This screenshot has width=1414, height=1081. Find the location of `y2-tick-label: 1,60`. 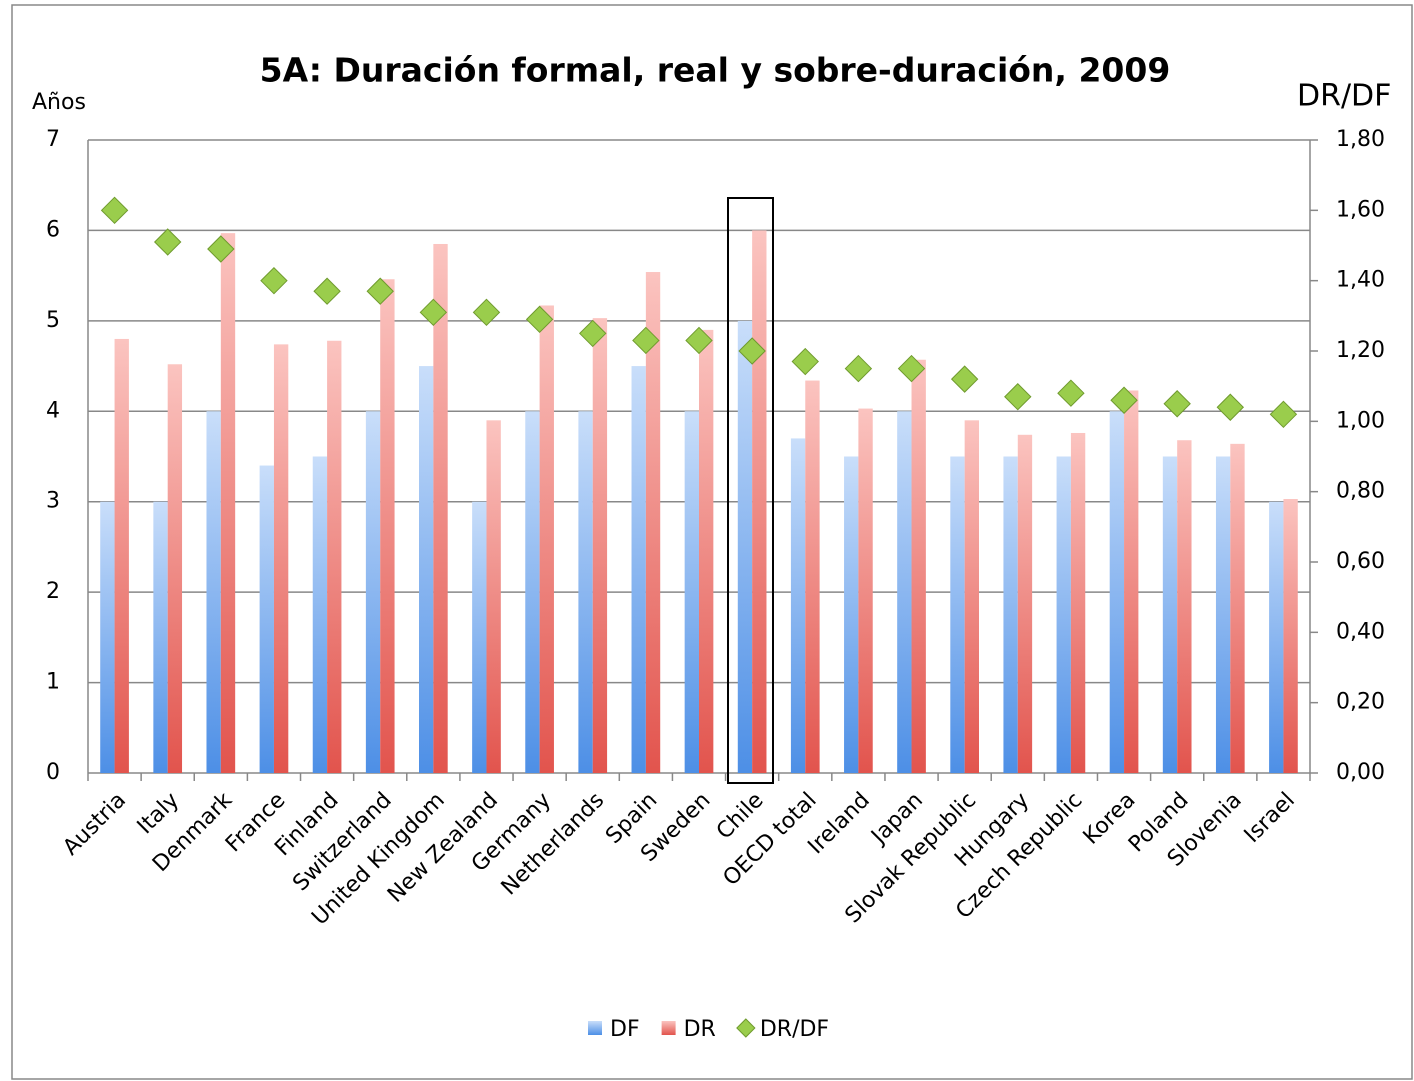

y2-tick-label: 1,60 is located at coordinates (1360, 209).